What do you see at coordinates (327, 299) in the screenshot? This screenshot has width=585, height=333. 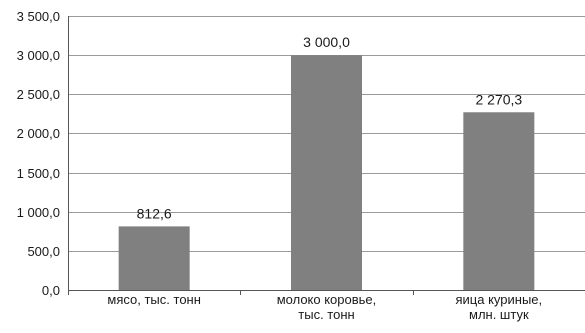 I see `category-label: молоко коровье,` at bounding box center [327, 299].